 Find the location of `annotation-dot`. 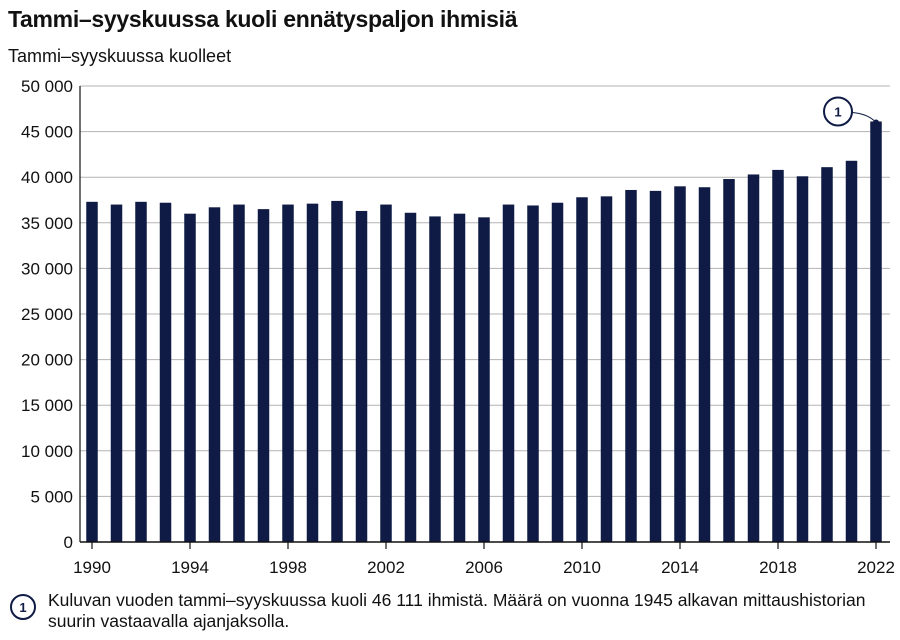

annotation-dot is located at coordinates (876, 122).